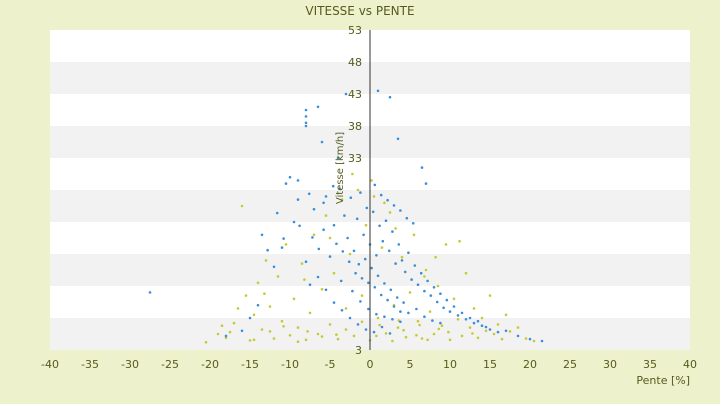  I want to click on x-tick-label: 35, so click(650, 364).